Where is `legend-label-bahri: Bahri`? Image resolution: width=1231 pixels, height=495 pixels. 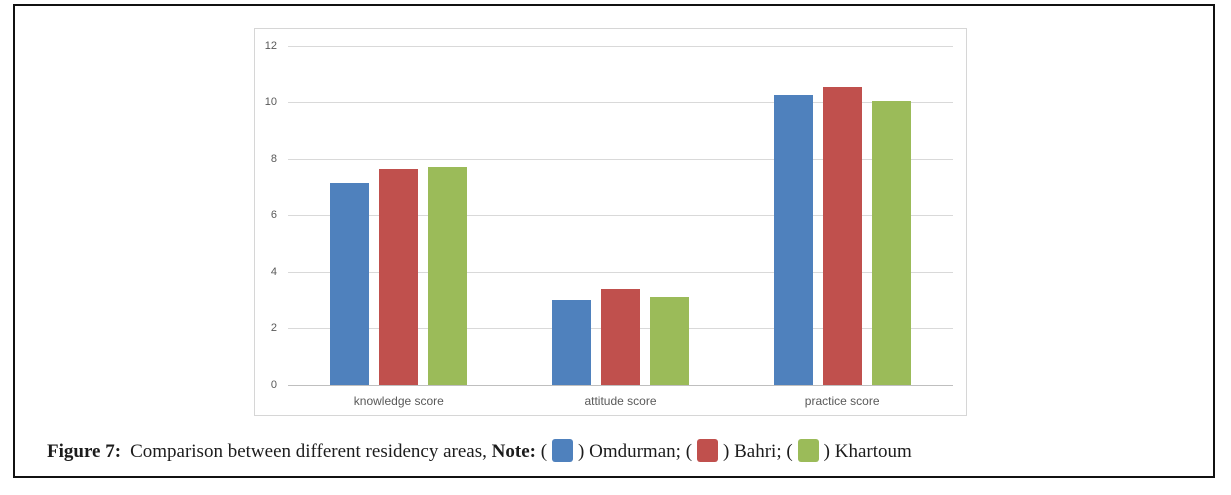 legend-label-bahri: Bahri is located at coordinates (755, 451).